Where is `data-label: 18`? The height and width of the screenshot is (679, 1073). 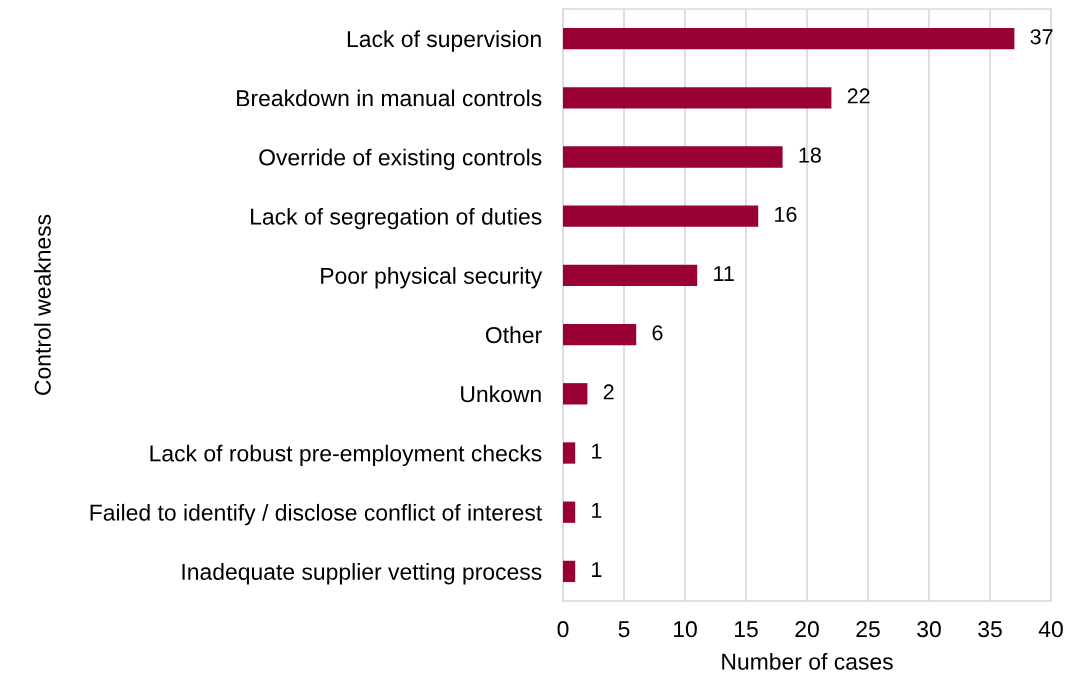 data-label: 18 is located at coordinates (810, 155).